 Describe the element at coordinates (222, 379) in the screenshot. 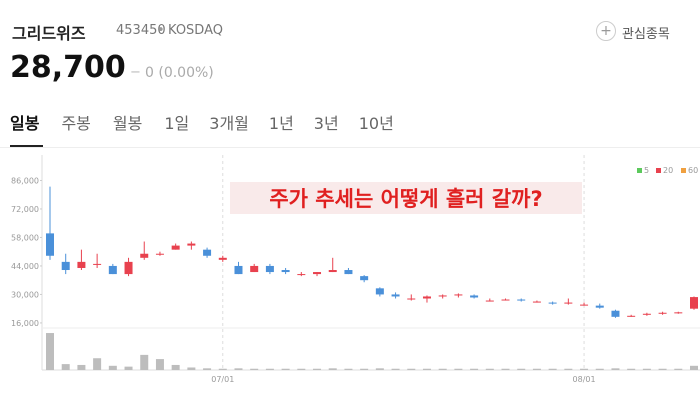

I see `x-tick-label: 07/01` at that location.